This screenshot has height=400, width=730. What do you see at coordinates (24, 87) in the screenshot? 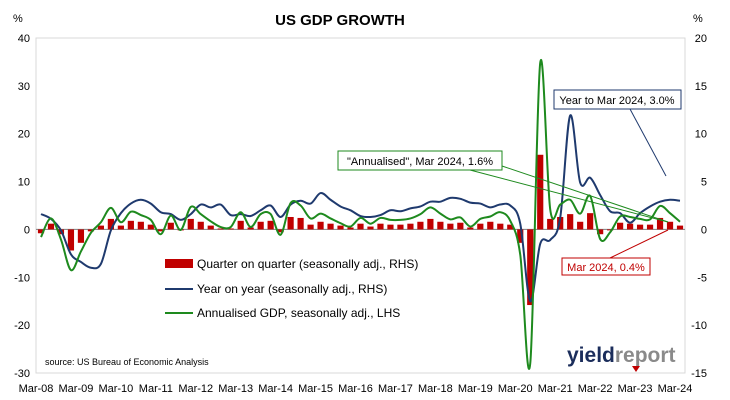
I see `left-tick-label: 30` at bounding box center [24, 87].